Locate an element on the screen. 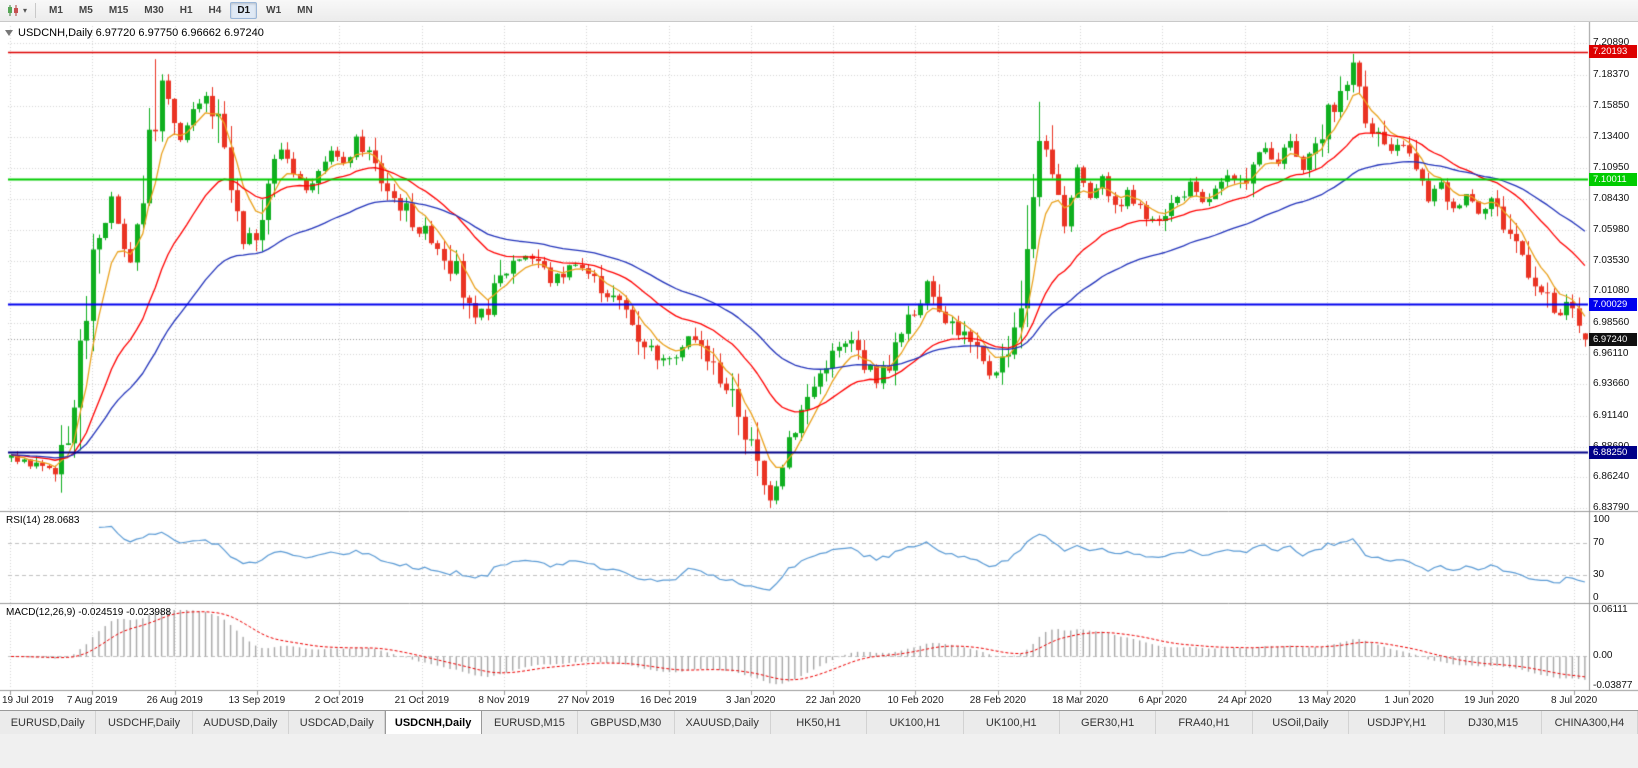 Image resolution: width=1638 pixels, height=768 pixels. timeframe-button-h1: H1 is located at coordinates (186, 10).